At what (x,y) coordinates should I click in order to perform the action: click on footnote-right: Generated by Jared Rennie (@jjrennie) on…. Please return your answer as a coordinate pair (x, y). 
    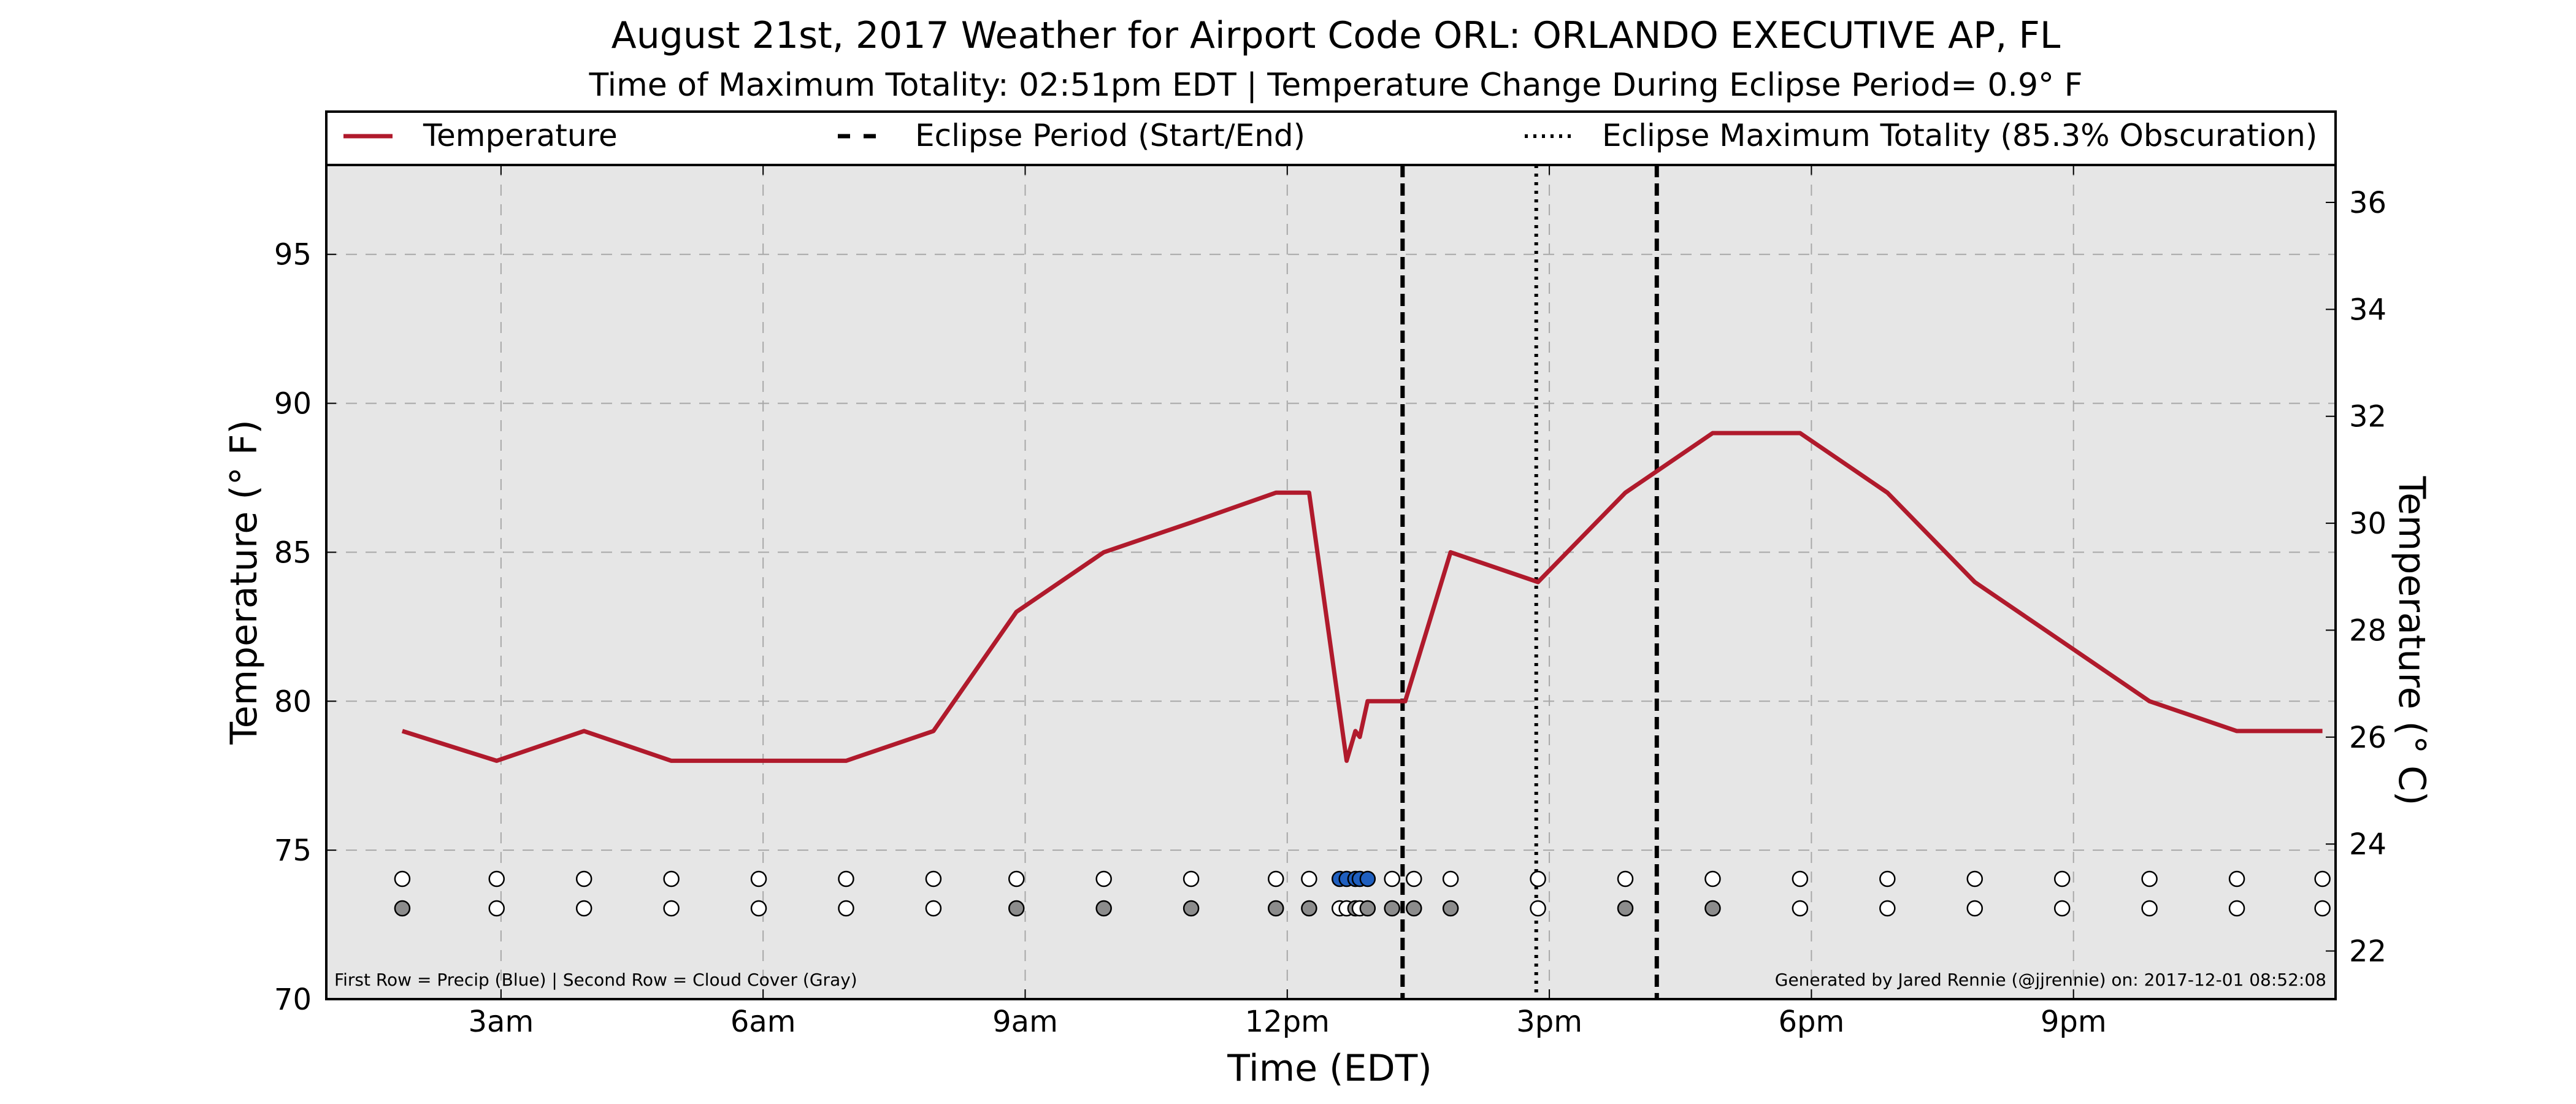
    Looking at the image, I should click on (2050, 980).